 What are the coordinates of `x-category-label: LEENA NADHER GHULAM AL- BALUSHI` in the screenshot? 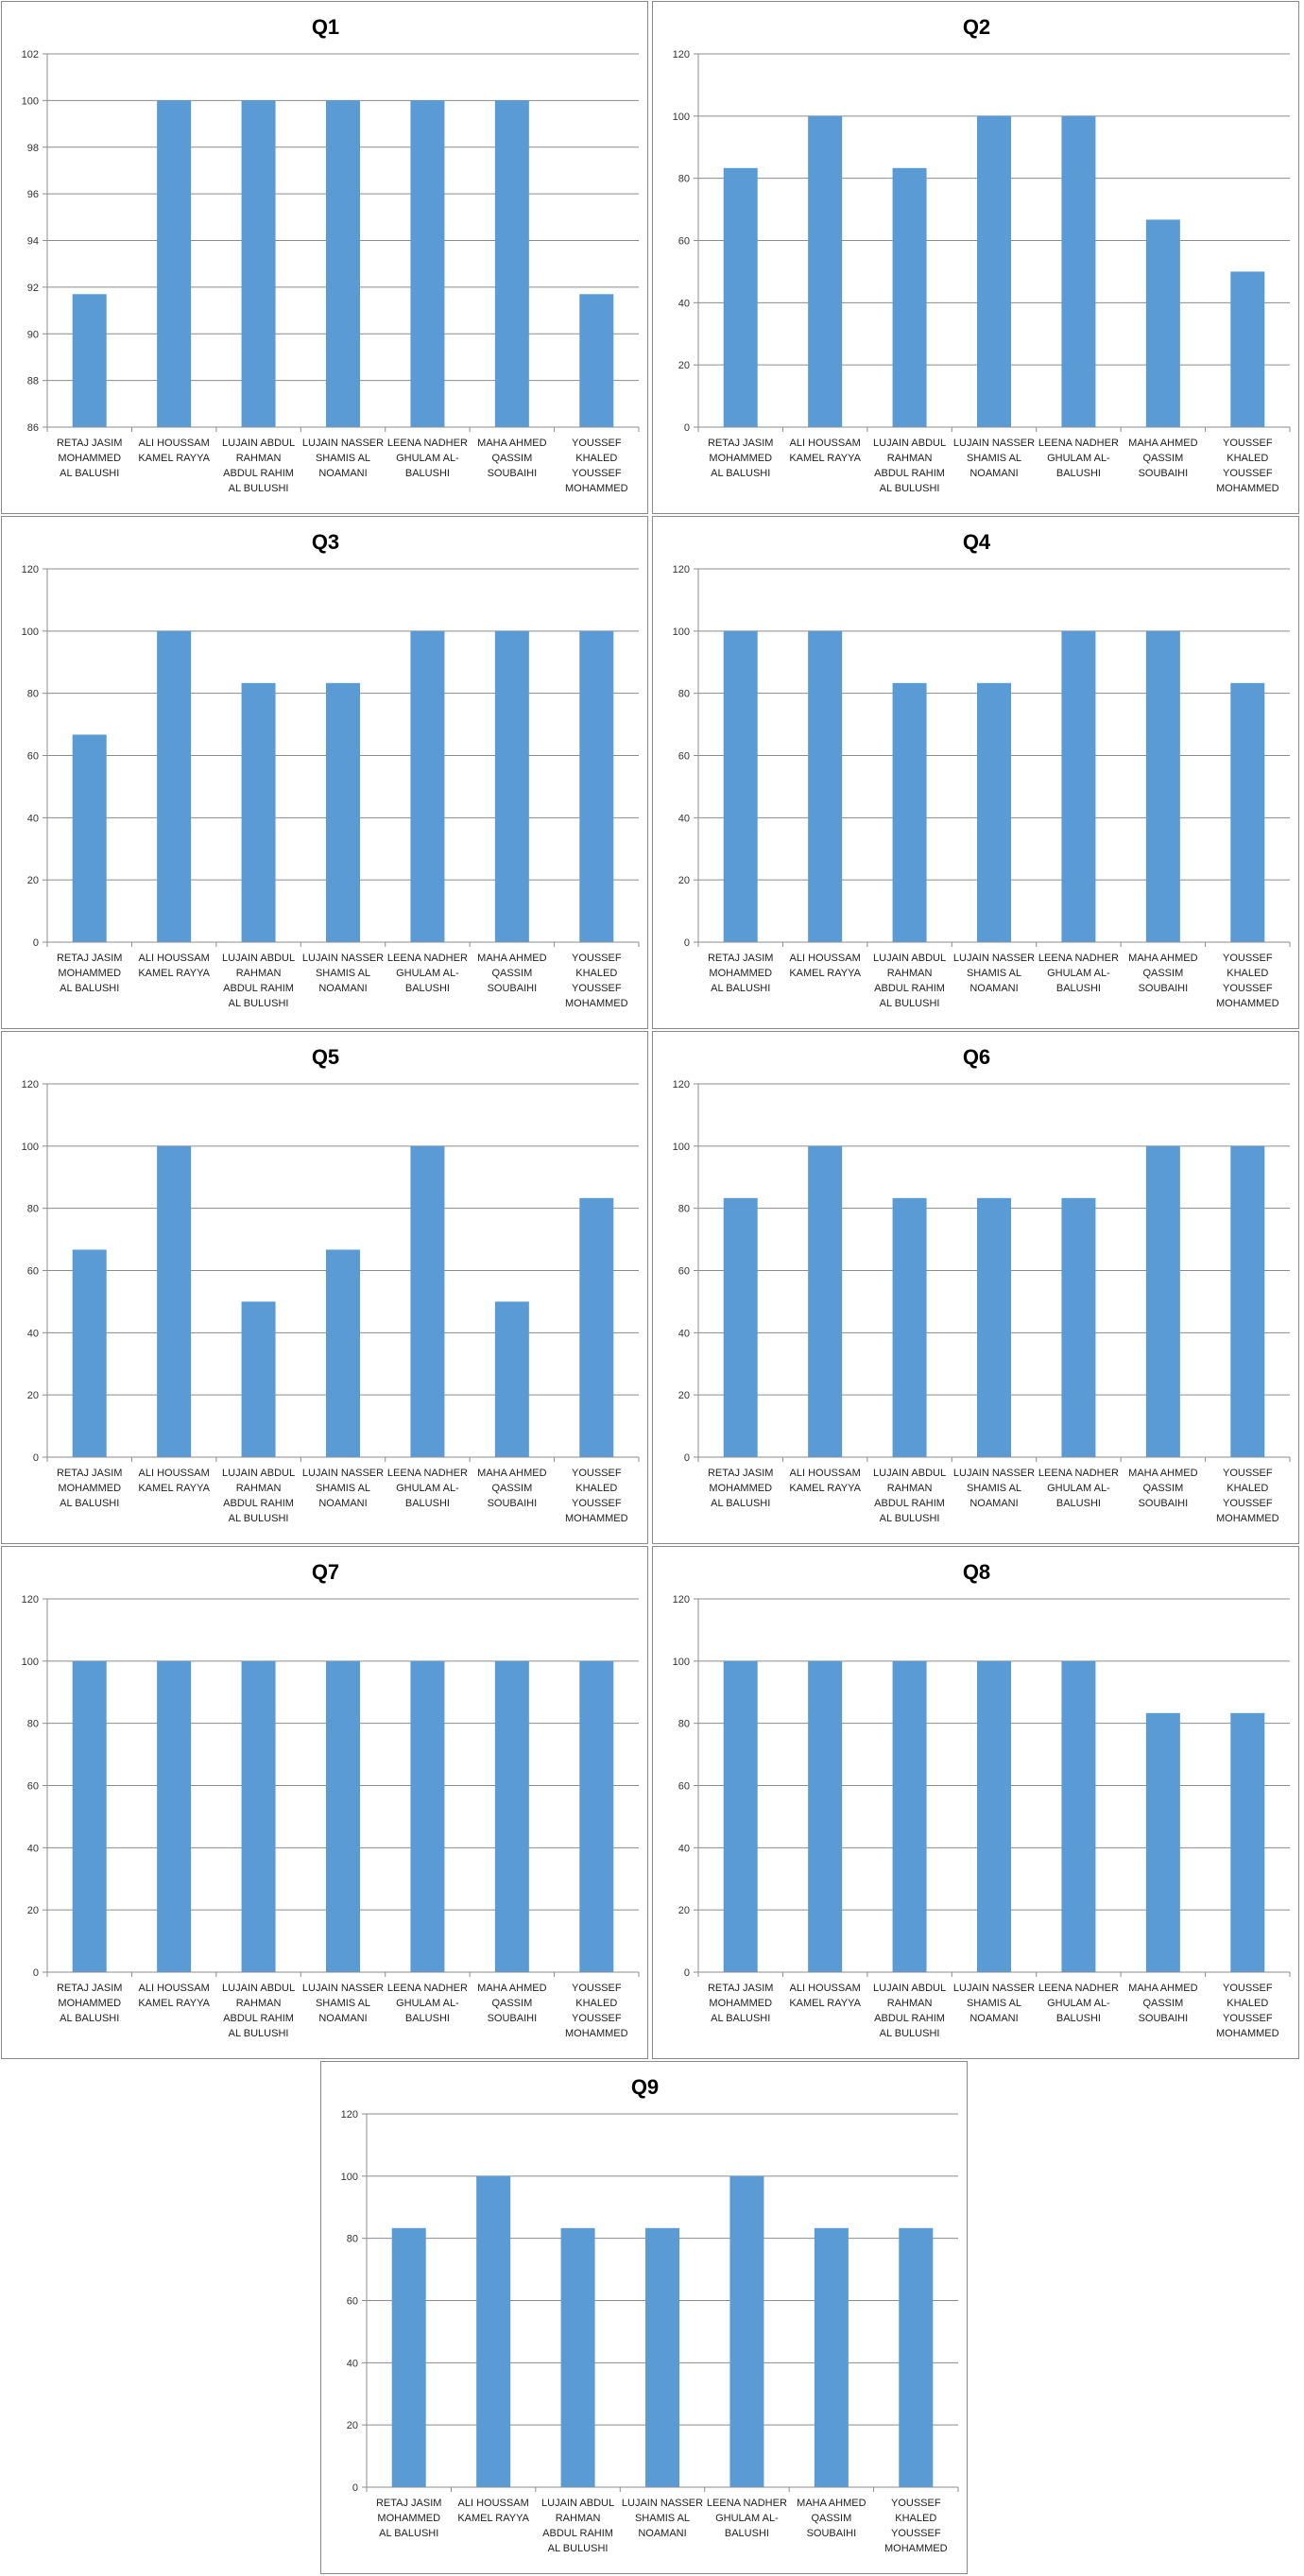 It's located at (1078, 973).